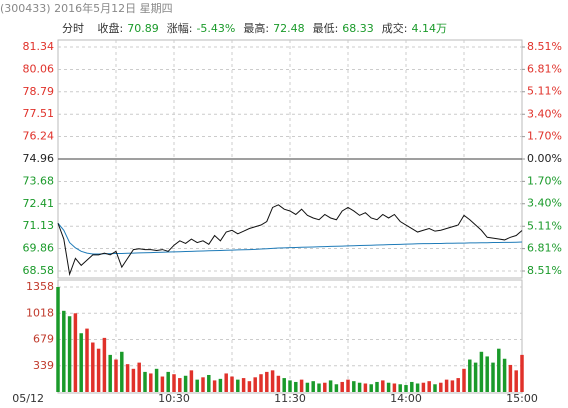 Image resolution: width=568 pixels, height=408 pixels. Describe the element at coordinates (39, 270) in the screenshot. I see `y-tick-label: 68.58` at that location.